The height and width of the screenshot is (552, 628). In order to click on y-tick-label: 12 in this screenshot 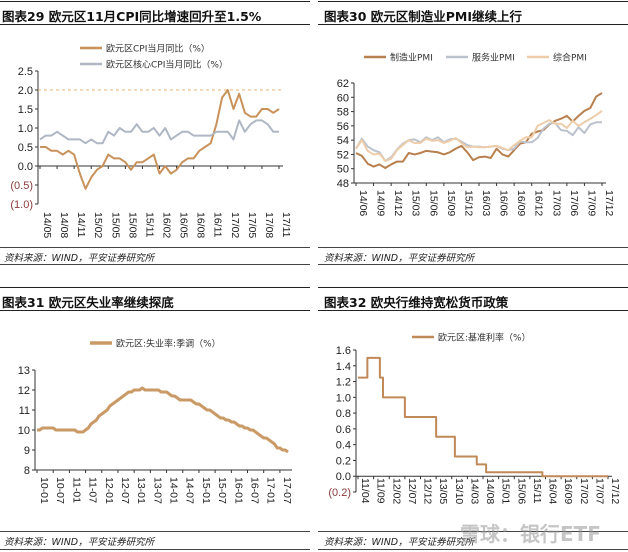, I will do `click(24, 391)`.